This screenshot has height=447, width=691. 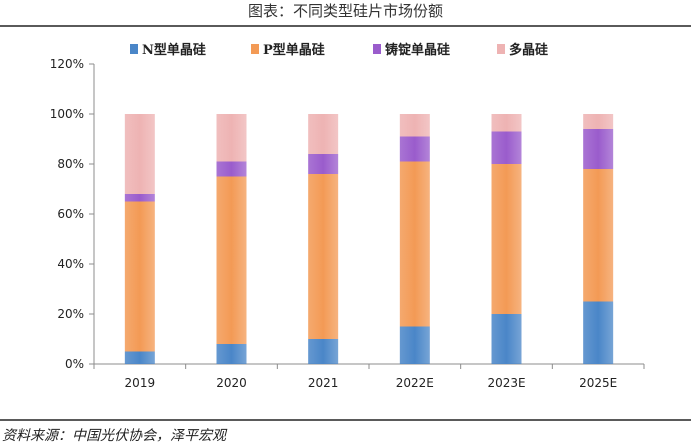 I want to click on legend-label: P型单晶硅, so click(x=294, y=50).